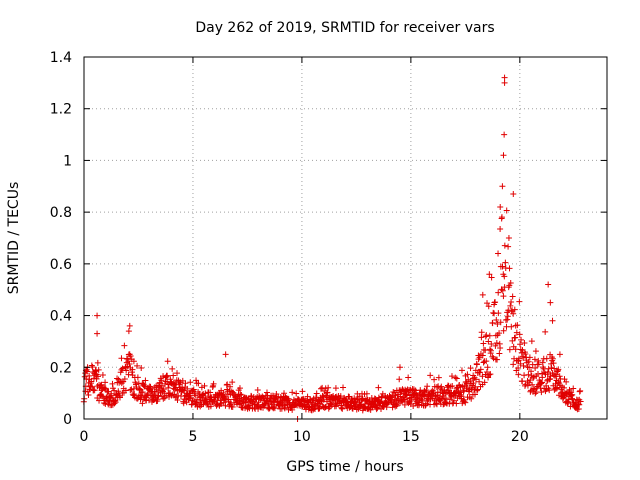 This screenshot has width=640, height=480. I want to click on x-tick-label: 15, so click(411, 437).